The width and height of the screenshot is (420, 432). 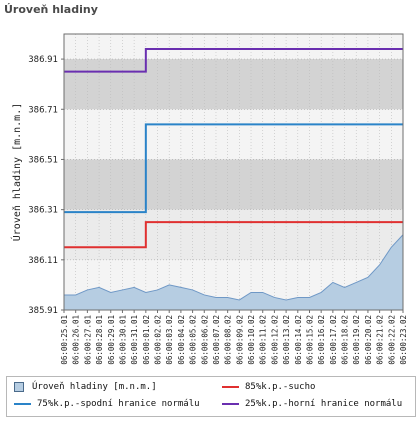 What do you see at coordinates (43, 60) in the screenshot?
I see `y-tick-label: 386.91` at bounding box center [43, 60].